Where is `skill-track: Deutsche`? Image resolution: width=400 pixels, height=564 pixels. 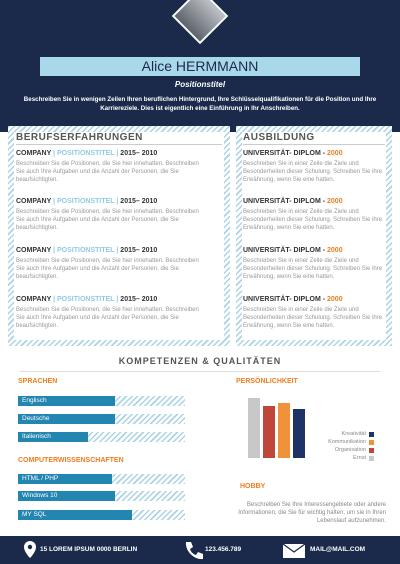 skill-track: Deutsche is located at coordinates (101, 419).